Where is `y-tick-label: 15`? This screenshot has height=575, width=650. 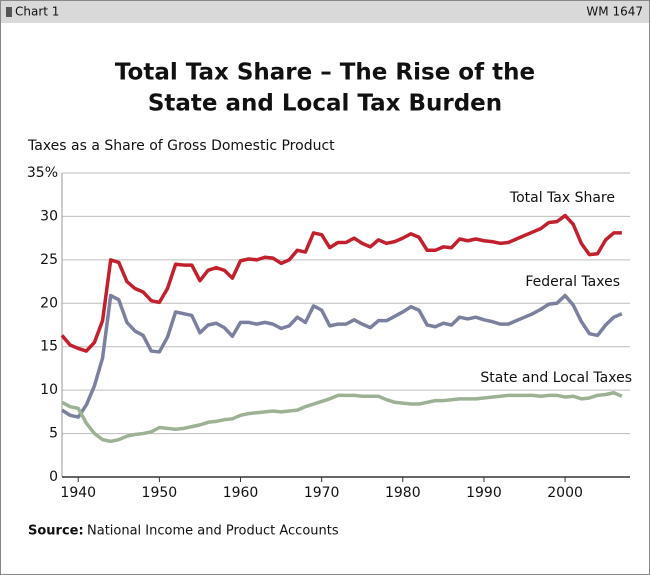 y-tick-label: 15 is located at coordinates (49, 347).